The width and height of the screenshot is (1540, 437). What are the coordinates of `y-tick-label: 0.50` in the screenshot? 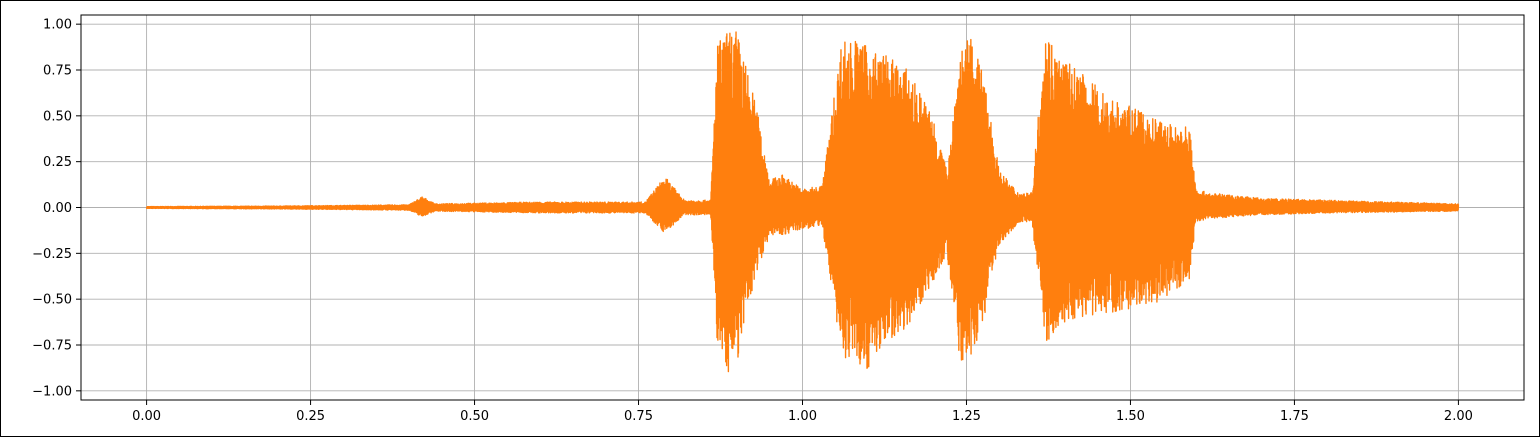 It's located at (57, 116).